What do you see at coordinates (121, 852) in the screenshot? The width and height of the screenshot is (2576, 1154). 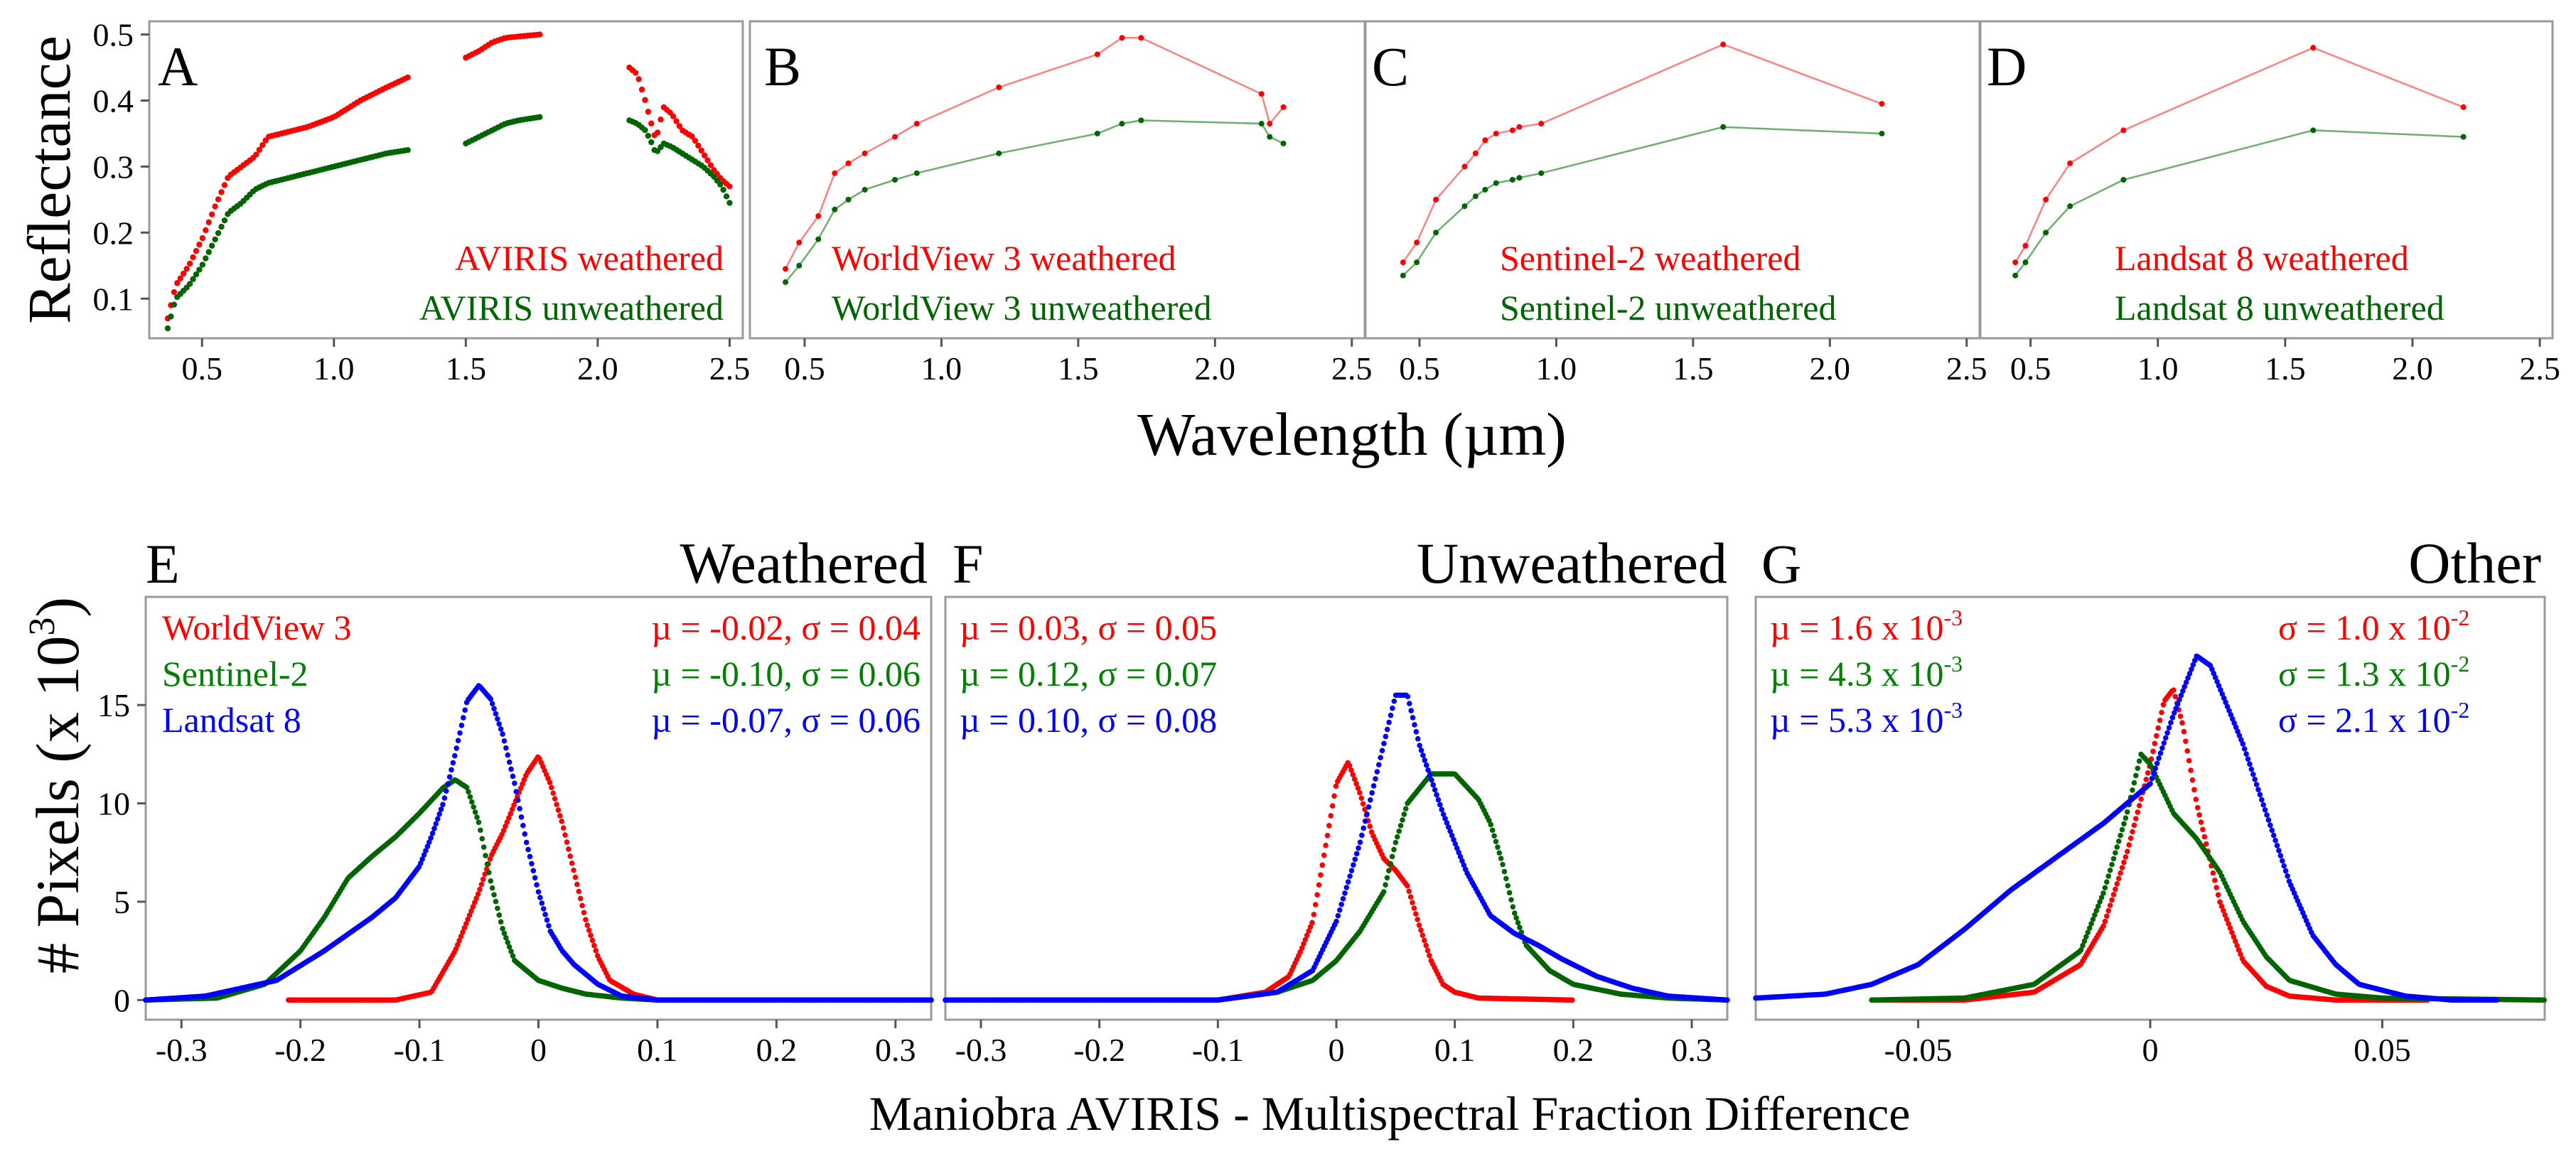 I see `panel-e-y-ticks: 0 5 10 15` at bounding box center [121, 852].